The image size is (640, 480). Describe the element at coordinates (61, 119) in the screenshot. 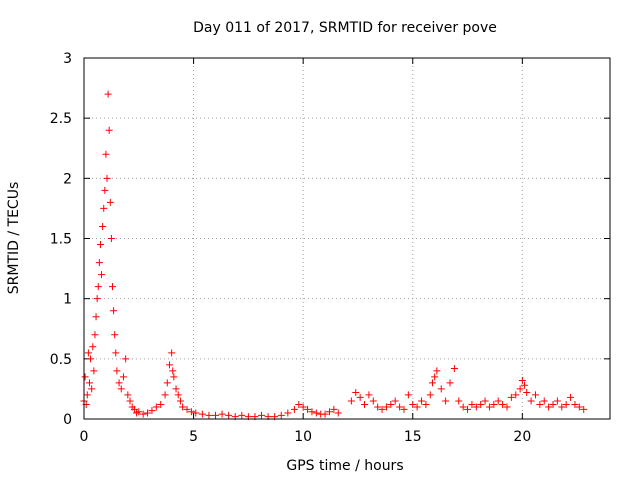

I see `y-tick-label: 2.5` at that location.